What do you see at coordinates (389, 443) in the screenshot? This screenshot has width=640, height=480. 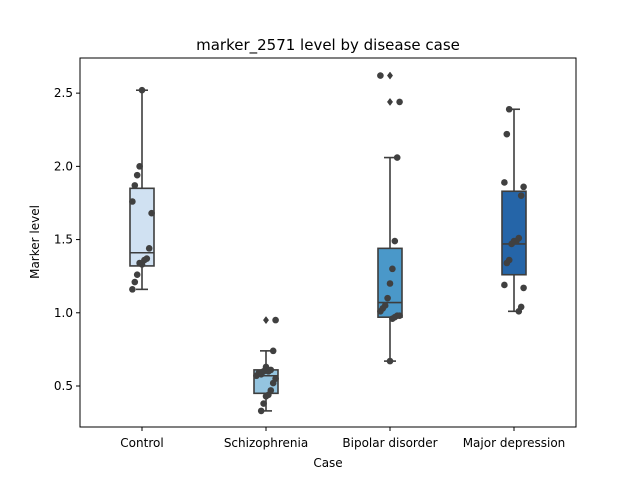 I see `x-tick-label: Bipolar disorder` at bounding box center [389, 443].